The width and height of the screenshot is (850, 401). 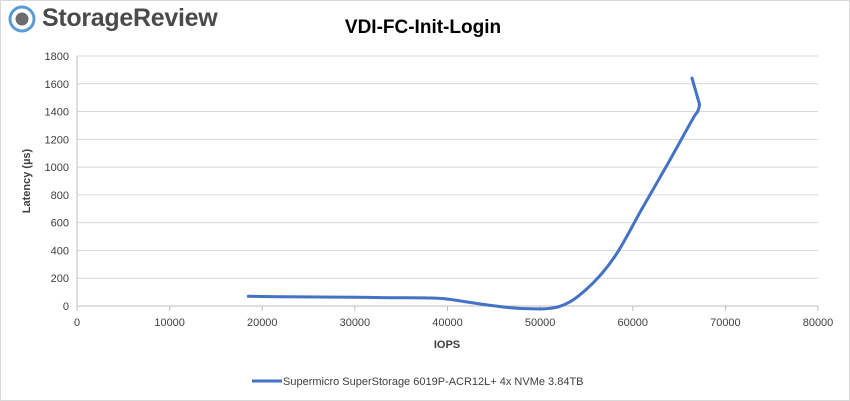 I want to click on storagereview-logo-icon, so click(x=22, y=18).